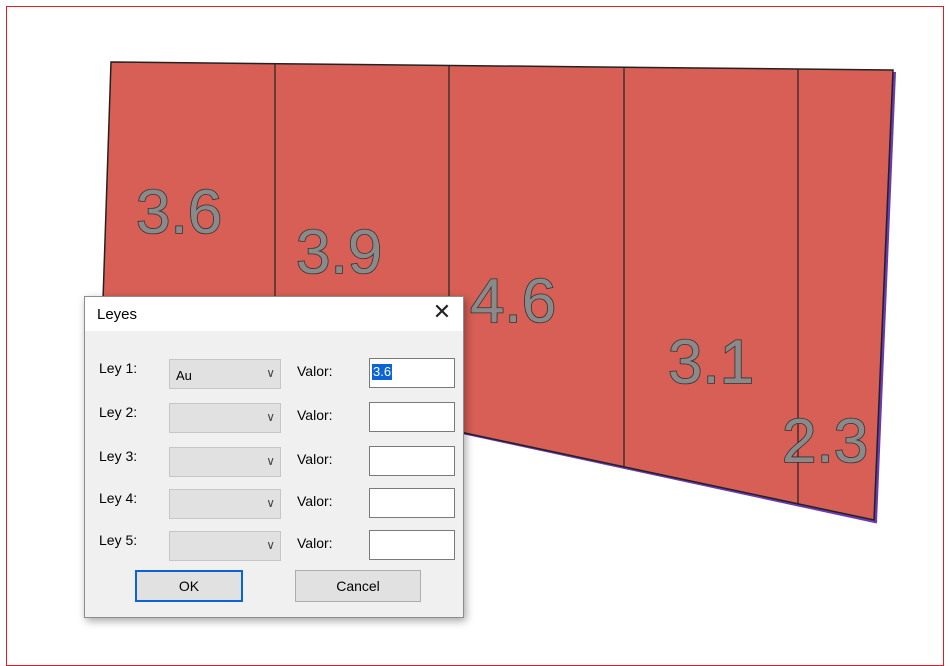  What do you see at coordinates (118, 368) in the screenshot?
I see `ley-label: Ley 1:` at bounding box center [118, 368].